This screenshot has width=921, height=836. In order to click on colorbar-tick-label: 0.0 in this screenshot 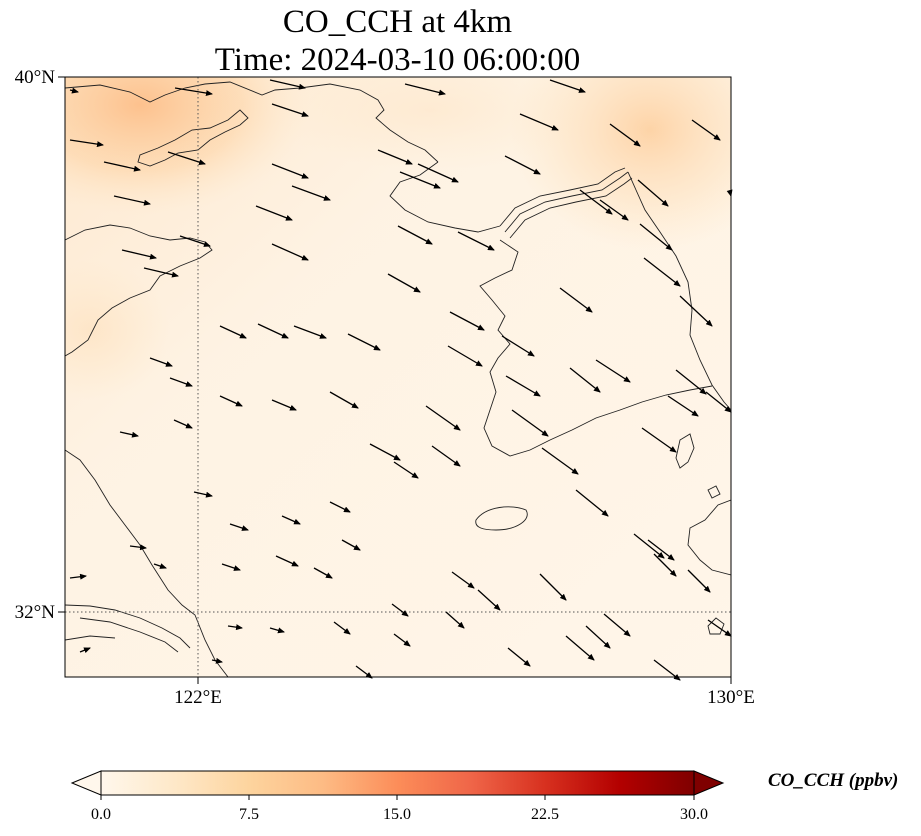, I will do `click(101, 814)`.